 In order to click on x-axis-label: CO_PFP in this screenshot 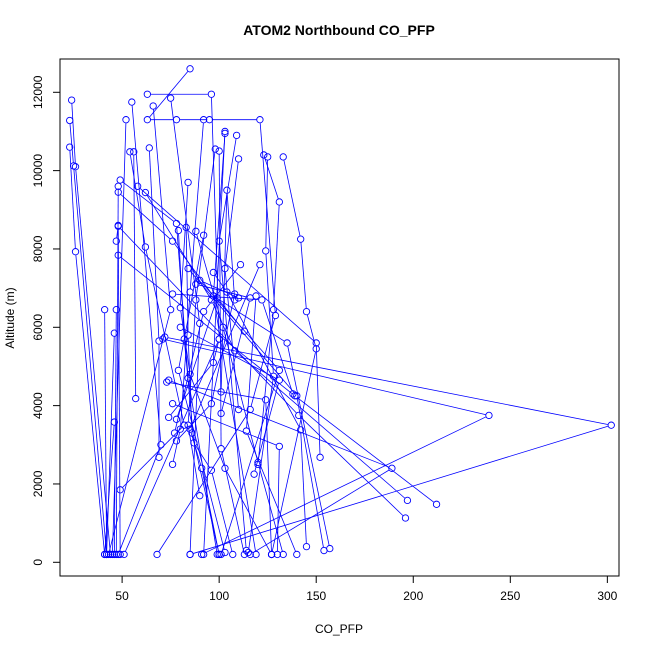, I will do `click(339, 629)`.